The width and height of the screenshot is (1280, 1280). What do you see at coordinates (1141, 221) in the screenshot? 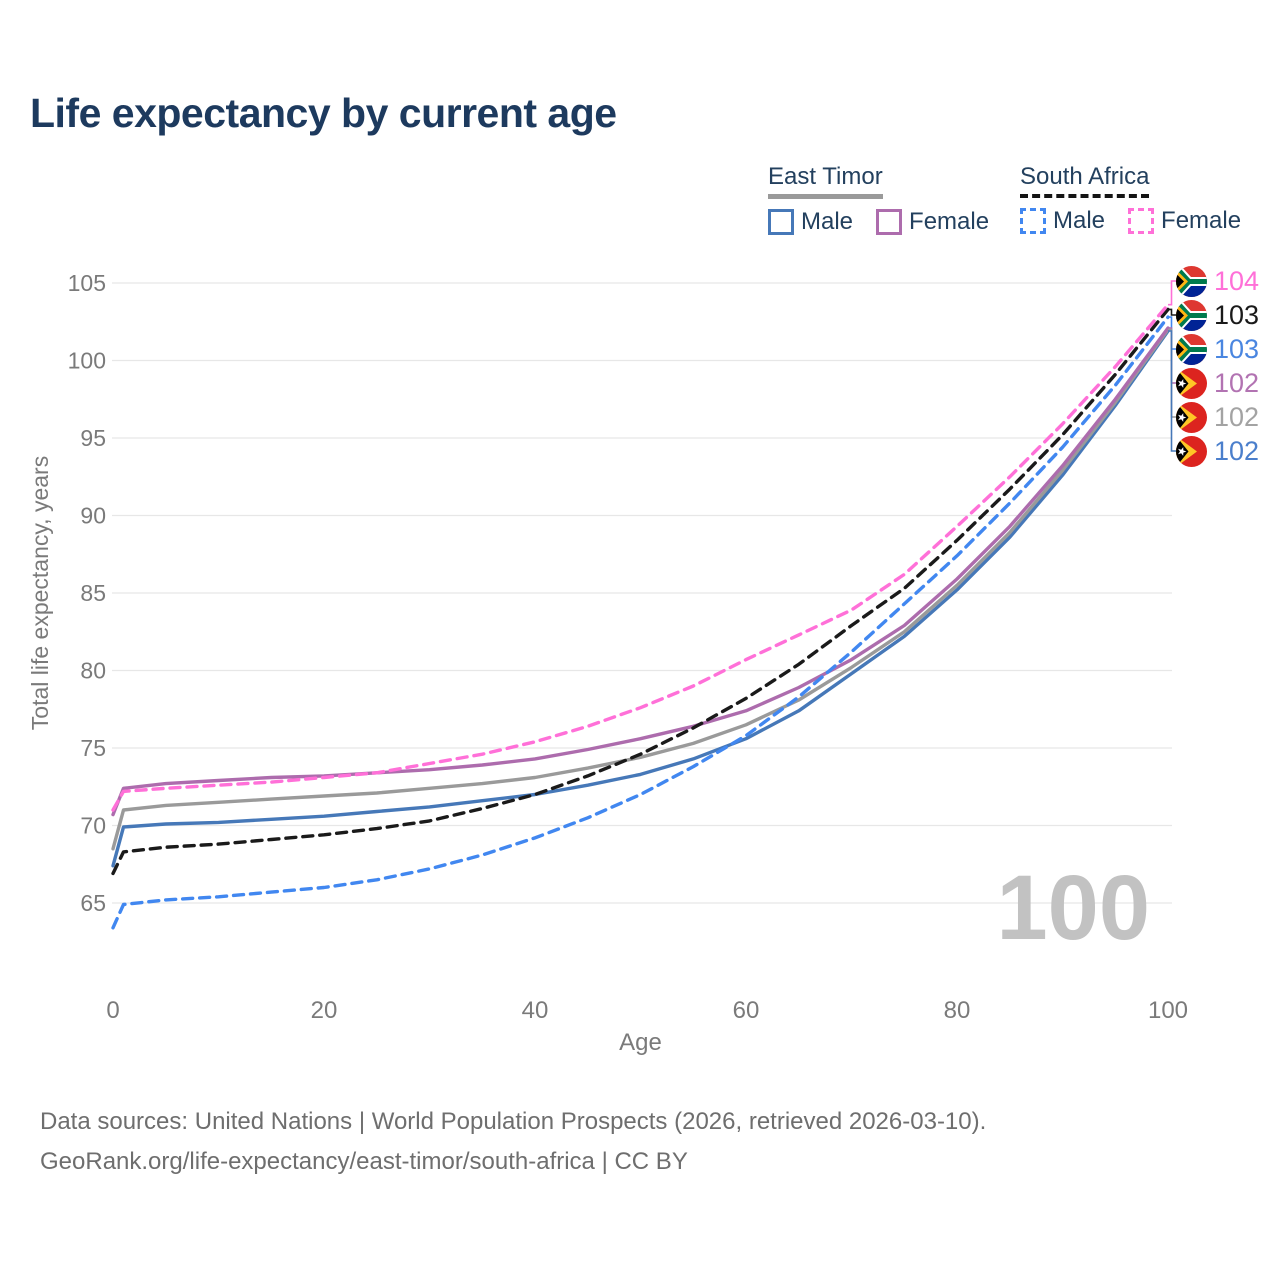
I see `south-africa-female-swatch` at bounding box center [1141, 221].